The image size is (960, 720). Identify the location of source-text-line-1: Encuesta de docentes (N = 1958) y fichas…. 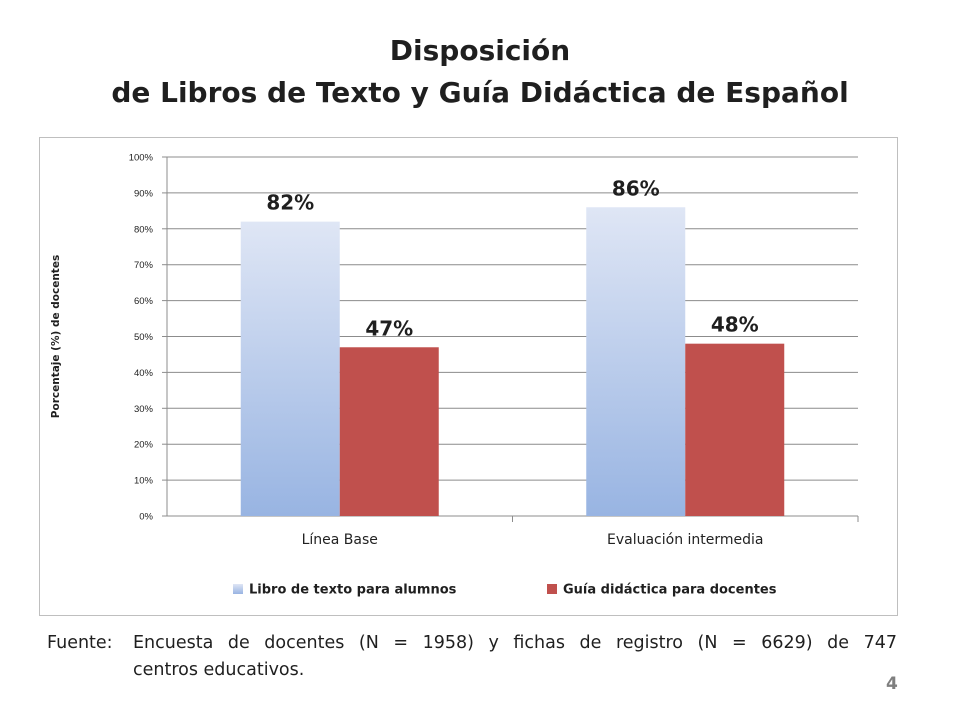
(515, 643).